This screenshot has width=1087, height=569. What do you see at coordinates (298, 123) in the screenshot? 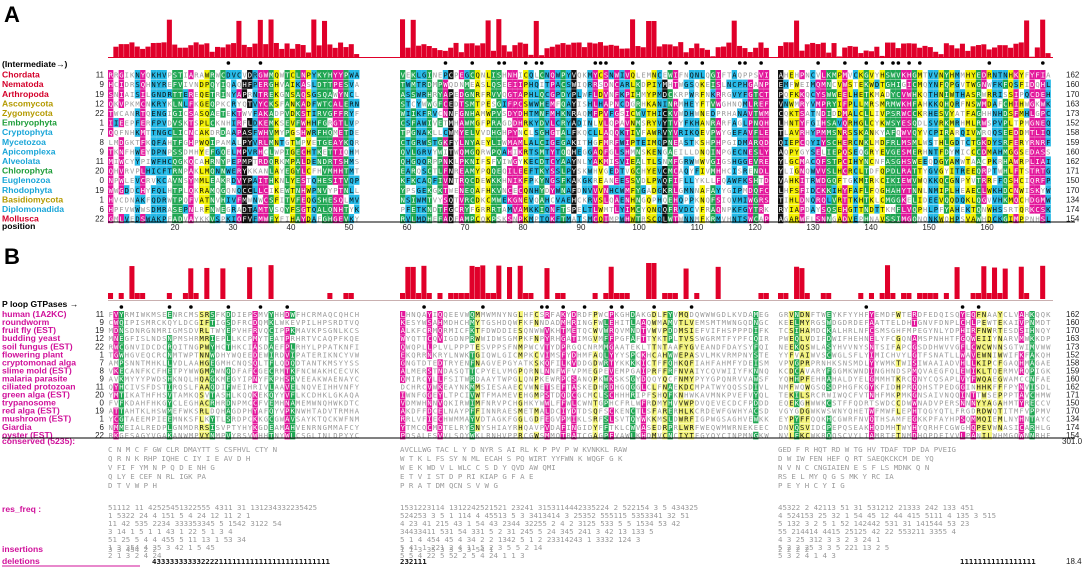
I see `panel-a-residue-letter: F` at bounding box center [298, 123].